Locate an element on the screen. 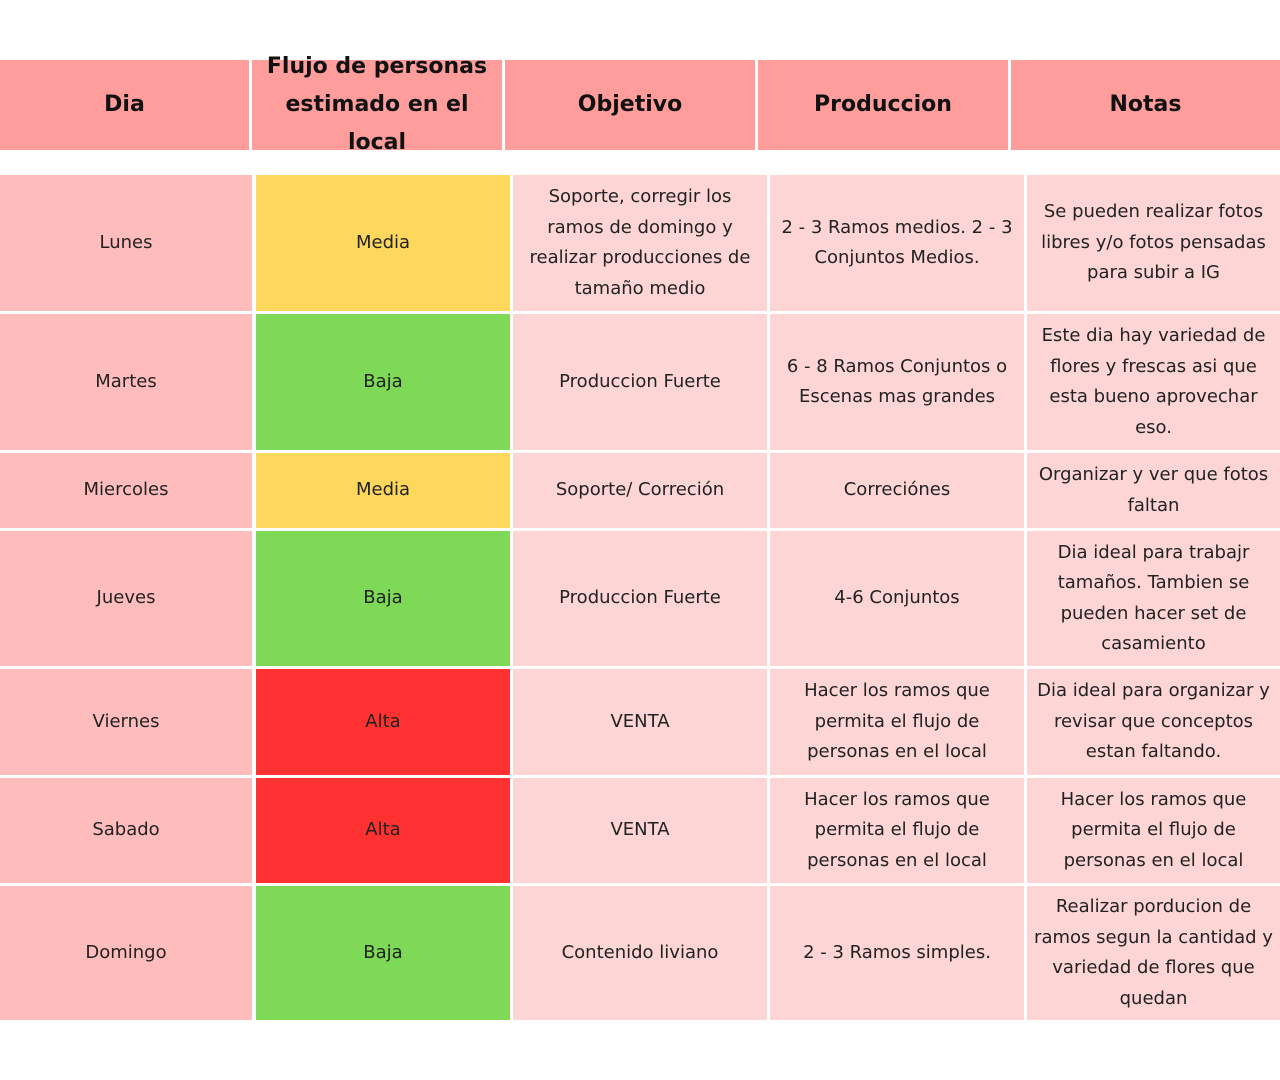  dia-cell: Jueves is located at coordinates (126, 598).